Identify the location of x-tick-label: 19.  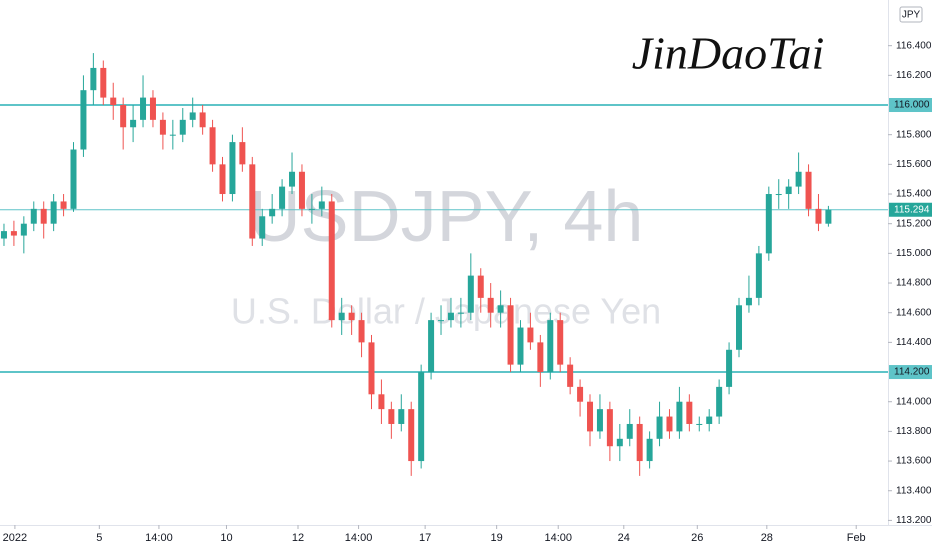
(497, 538).